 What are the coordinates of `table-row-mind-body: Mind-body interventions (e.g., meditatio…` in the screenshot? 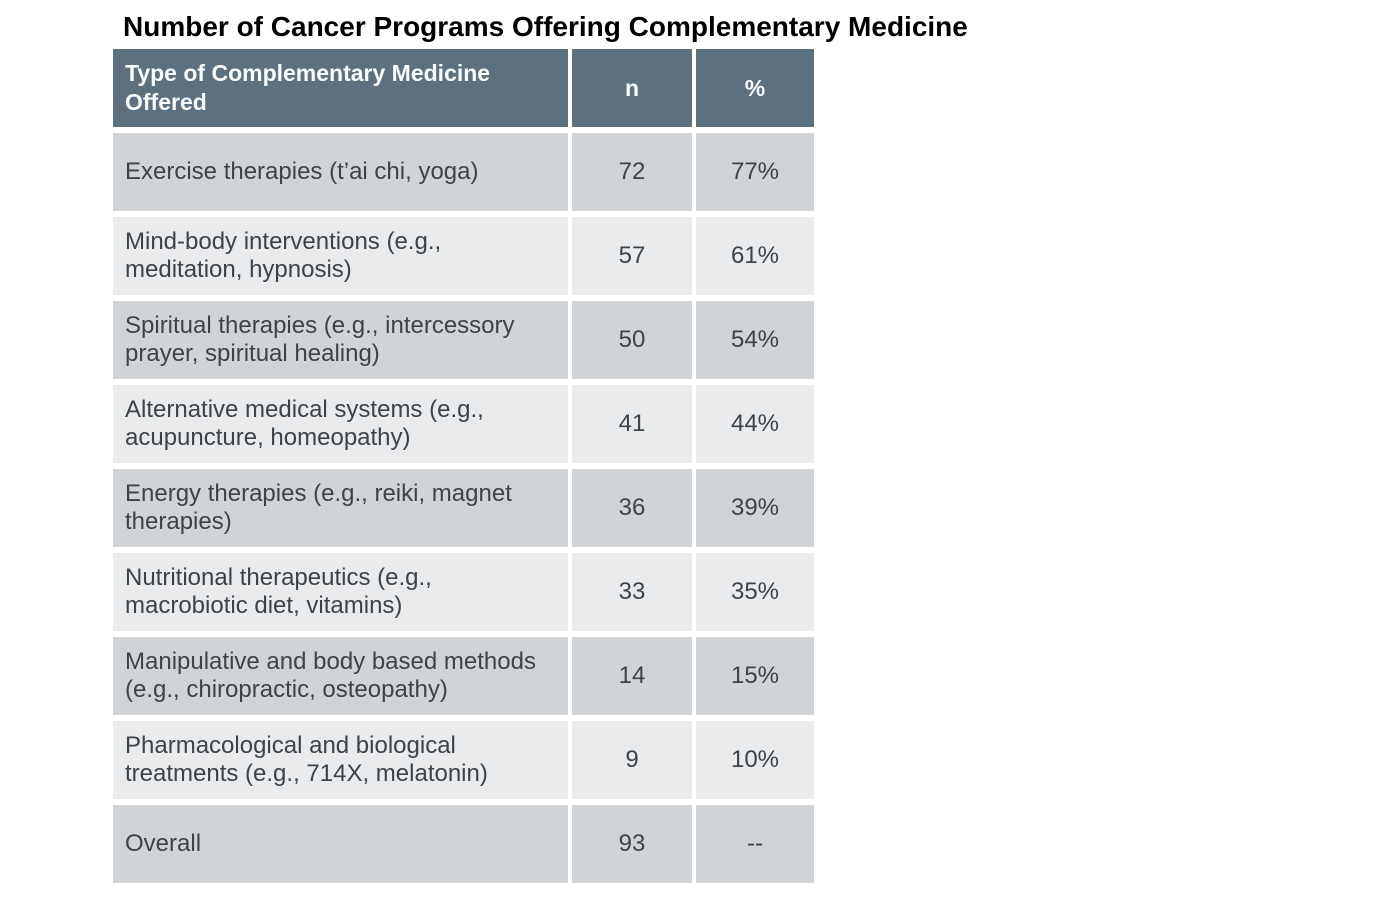 It's located at (463, 256).